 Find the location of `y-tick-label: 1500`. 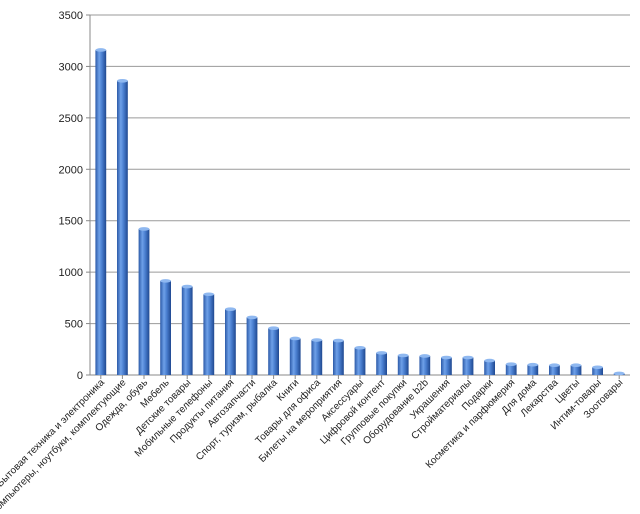

y-tick-label: 1500 is located at coordinates (71, 222).